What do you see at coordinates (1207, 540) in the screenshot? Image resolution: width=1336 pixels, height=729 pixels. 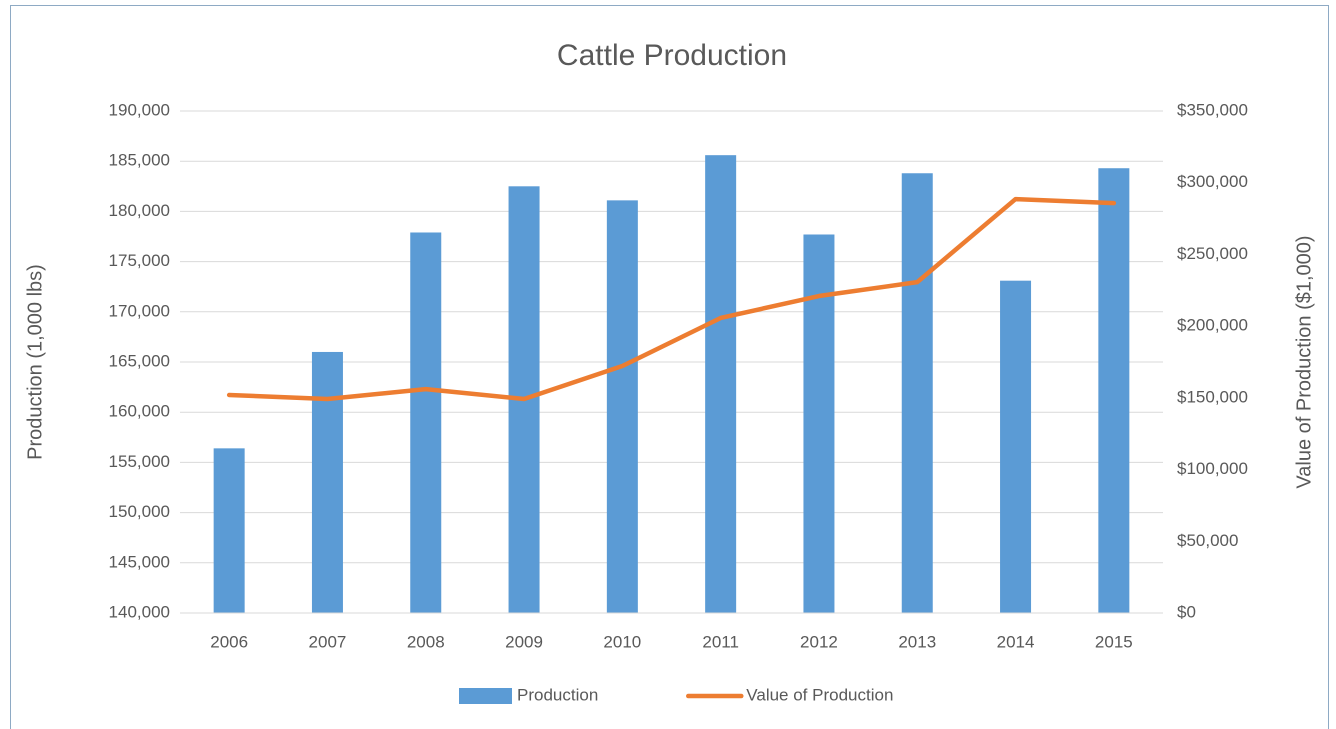 I see `y2-tick-label: $50,000` at bounding box center [1207, 540].